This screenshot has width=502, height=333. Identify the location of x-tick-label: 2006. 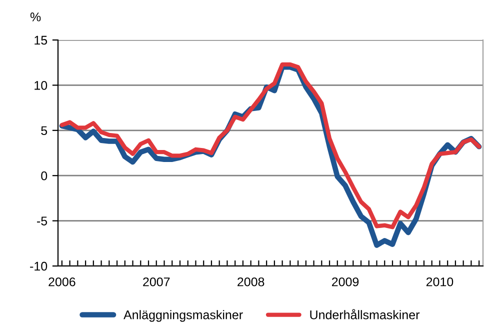
(62, 281).